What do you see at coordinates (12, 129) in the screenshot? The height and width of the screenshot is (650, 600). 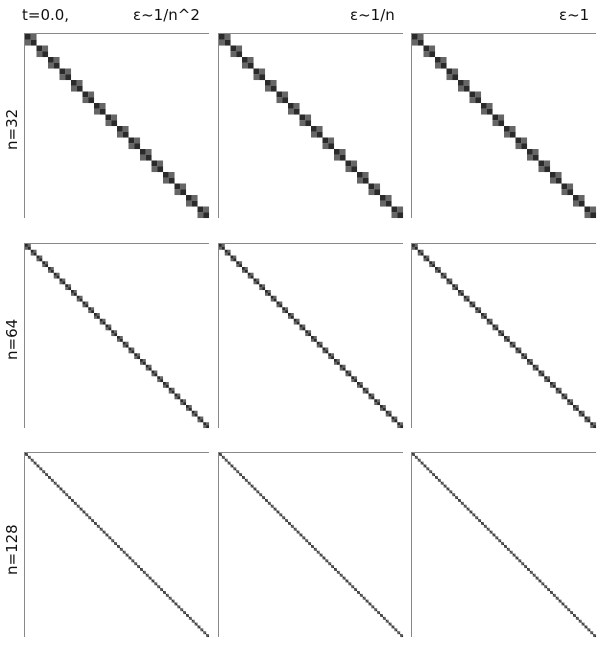 I see `row-label-1: n=32` at bounding box center [12, 129].